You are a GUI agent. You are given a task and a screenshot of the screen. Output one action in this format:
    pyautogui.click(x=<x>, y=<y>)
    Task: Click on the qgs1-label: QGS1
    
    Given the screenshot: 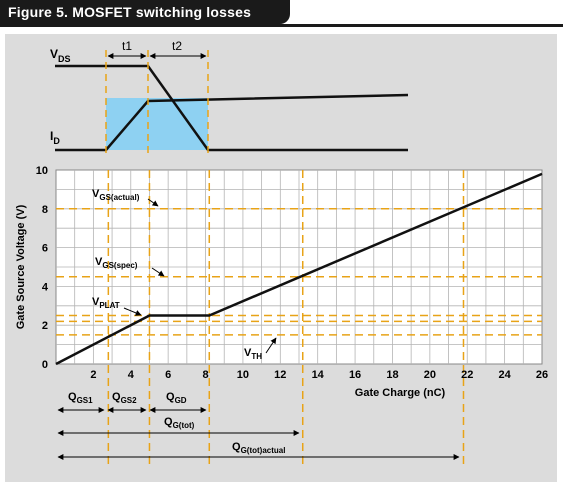 What is the action you would take?
    pyautogui.click(x=80, y=398)
    